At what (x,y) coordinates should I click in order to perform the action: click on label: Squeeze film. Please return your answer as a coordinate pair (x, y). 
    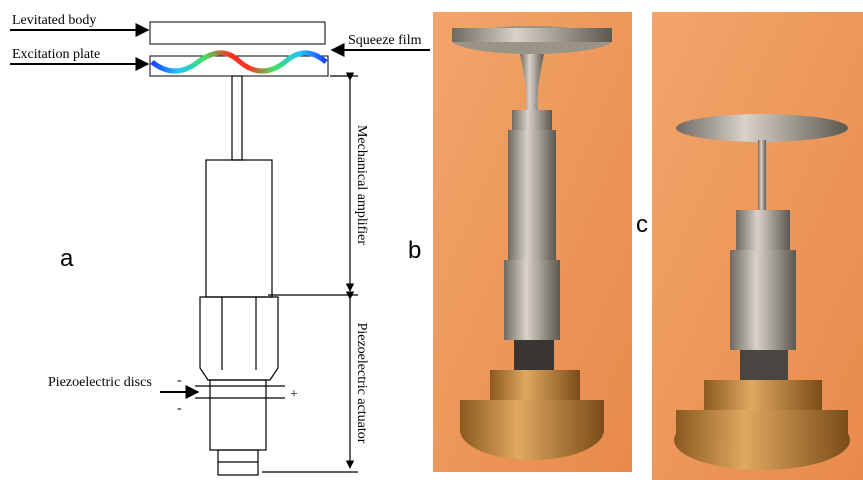
    Looking at the image, I should click on (385, 40).